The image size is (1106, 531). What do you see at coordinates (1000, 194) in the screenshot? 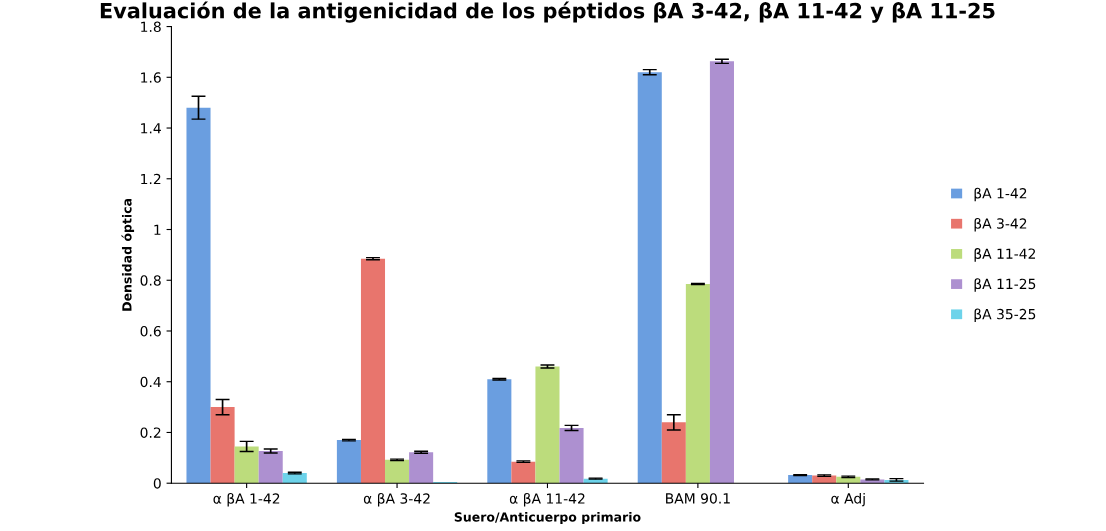
I see `legend-label: βA 1-42` at bounding box center [1000, 194].